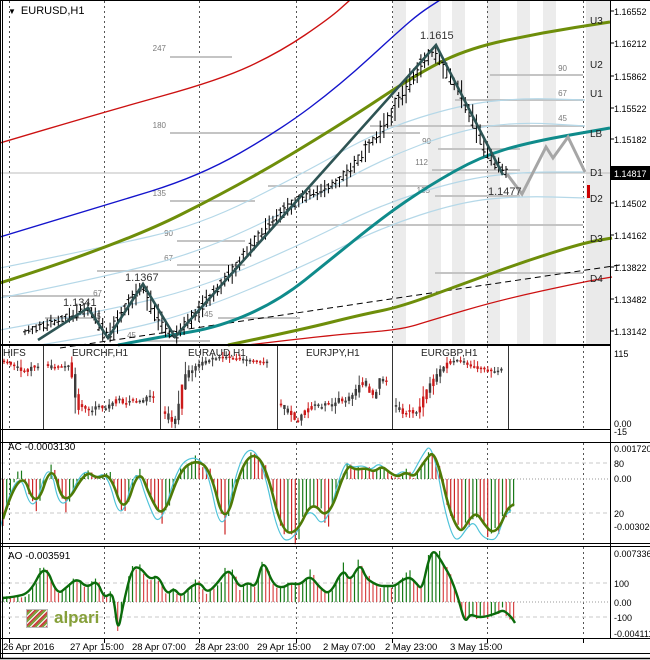 This screenshot has height=660, width=650. I want to click on band-label: U1, so click(596, 94).